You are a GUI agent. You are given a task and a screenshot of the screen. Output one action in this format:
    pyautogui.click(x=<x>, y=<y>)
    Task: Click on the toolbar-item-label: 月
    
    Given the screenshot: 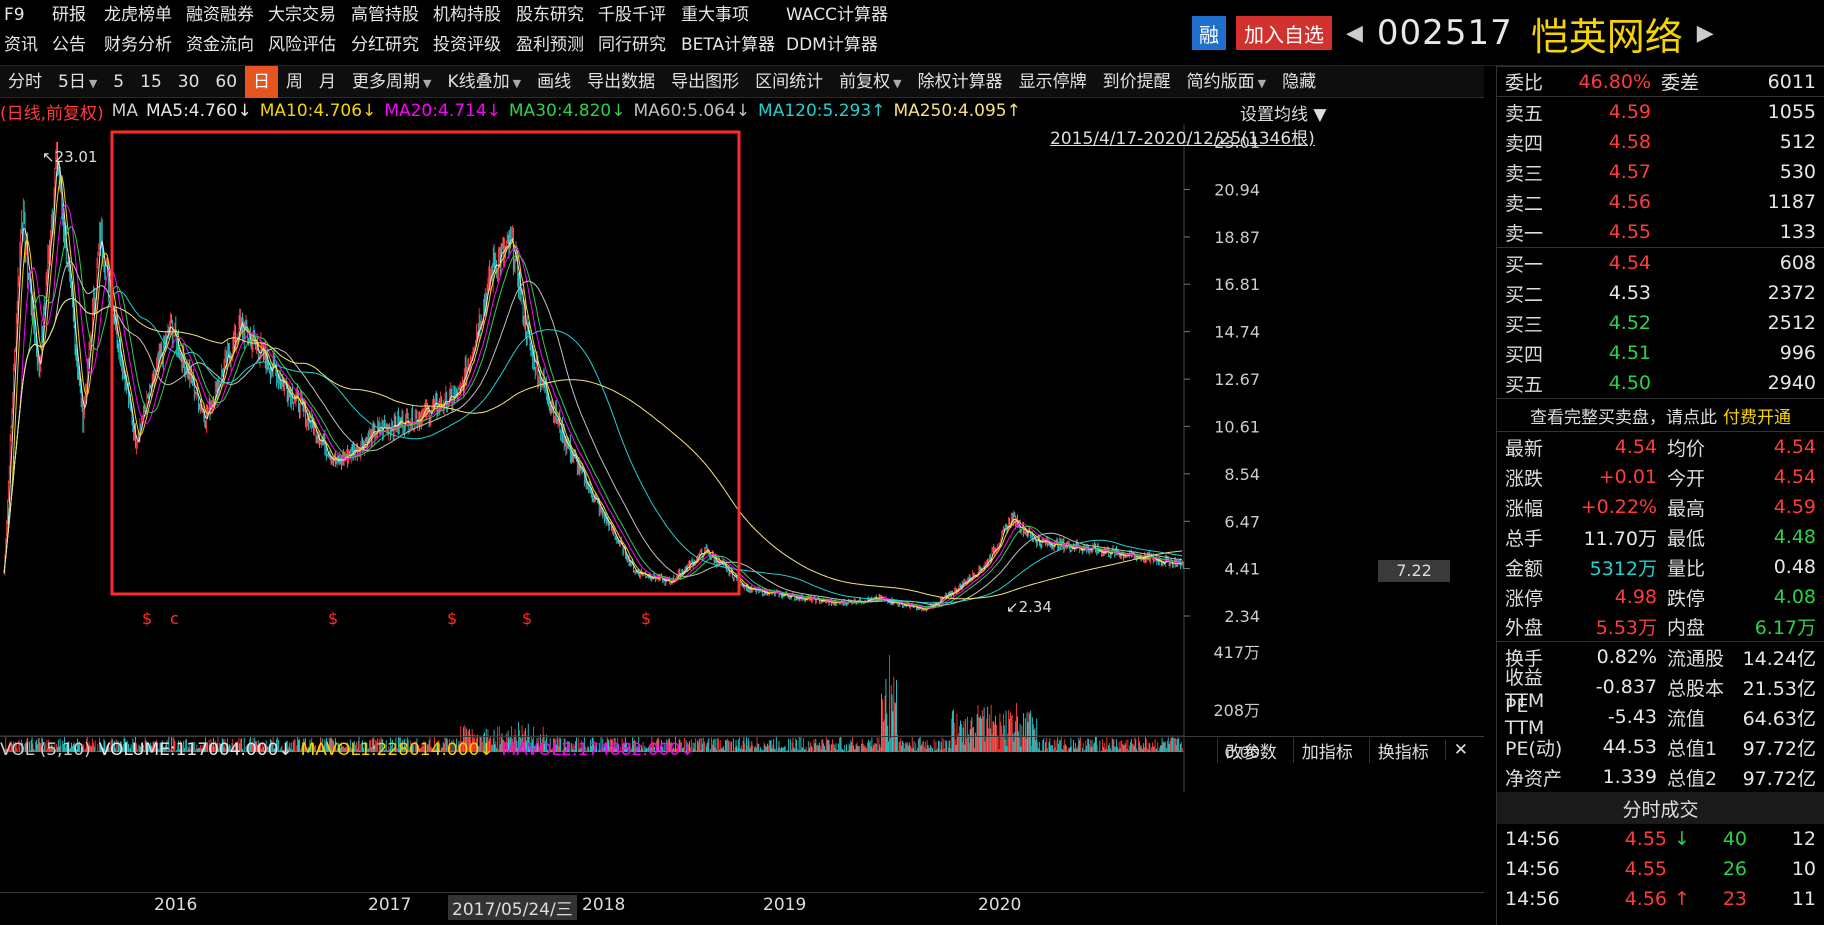 What is the action you would take?
    pyautogui.click(x=328, y=81)
    